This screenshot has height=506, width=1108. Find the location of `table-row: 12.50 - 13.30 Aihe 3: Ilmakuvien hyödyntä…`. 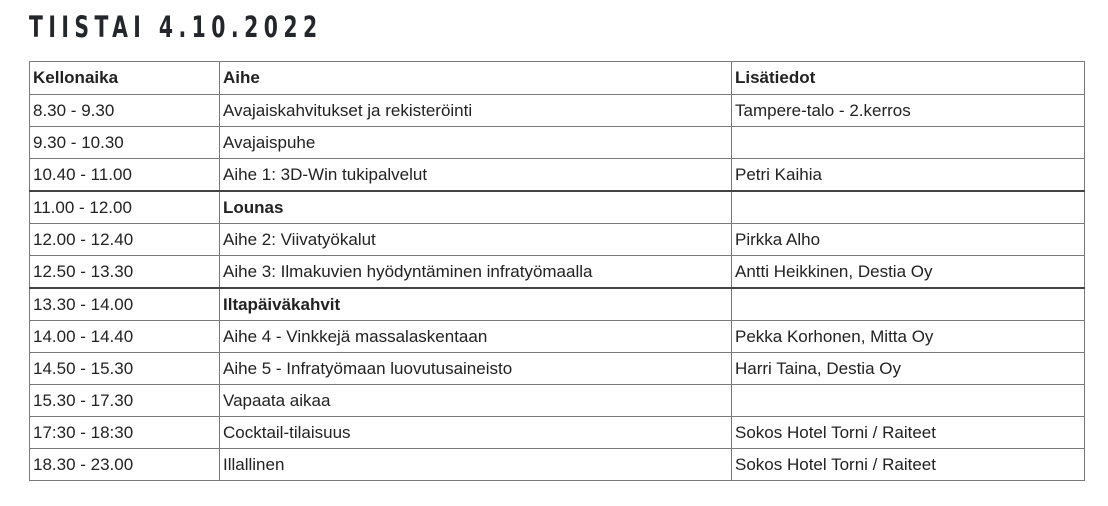

table-row: 12.50 - 13.30 Aihe 3: Ilmakuvien hyödyntä… is located at coordinates (557, 272).